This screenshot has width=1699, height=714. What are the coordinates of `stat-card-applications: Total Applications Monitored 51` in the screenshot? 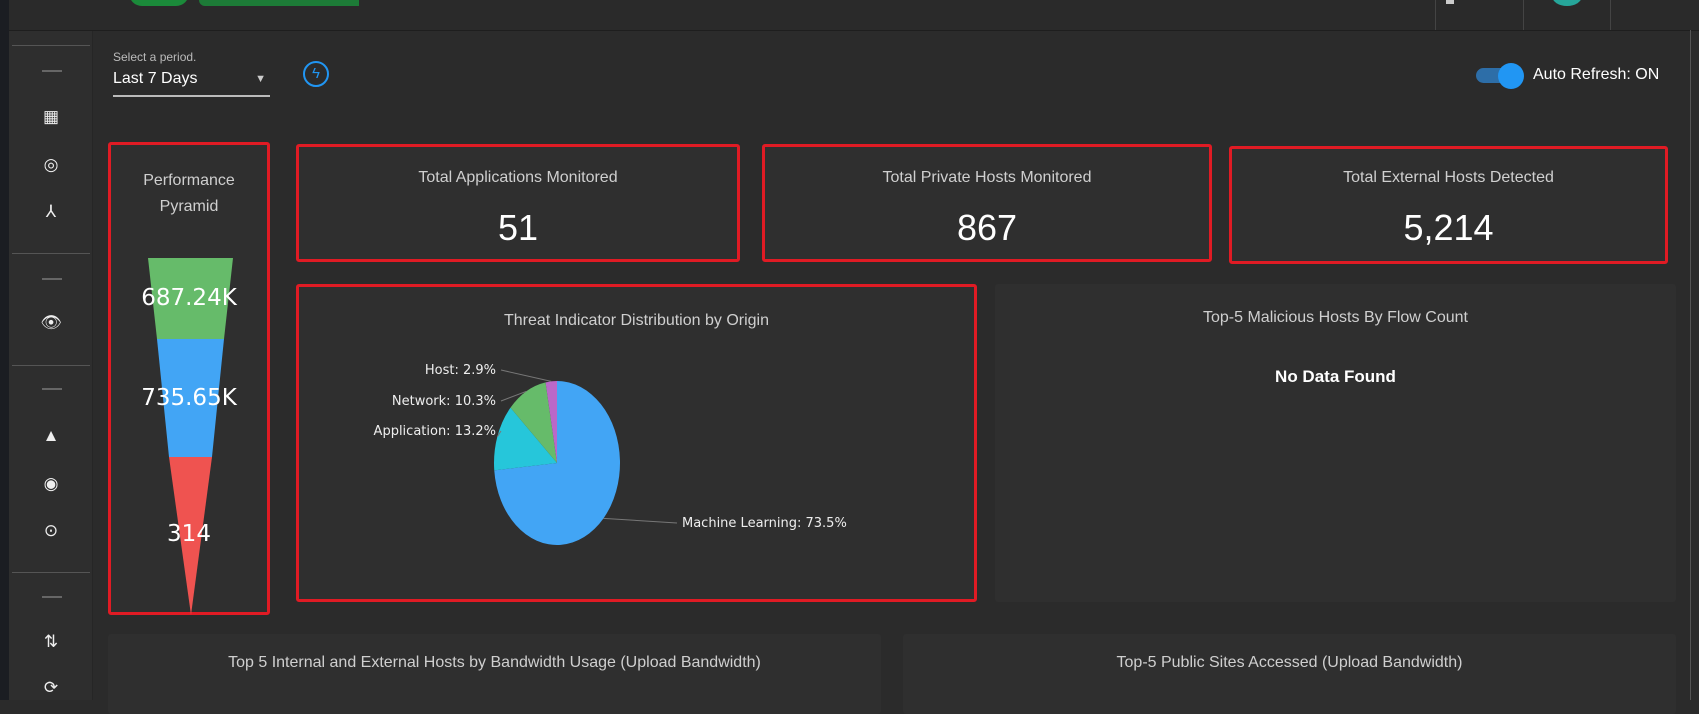 It's located at (518, 203).